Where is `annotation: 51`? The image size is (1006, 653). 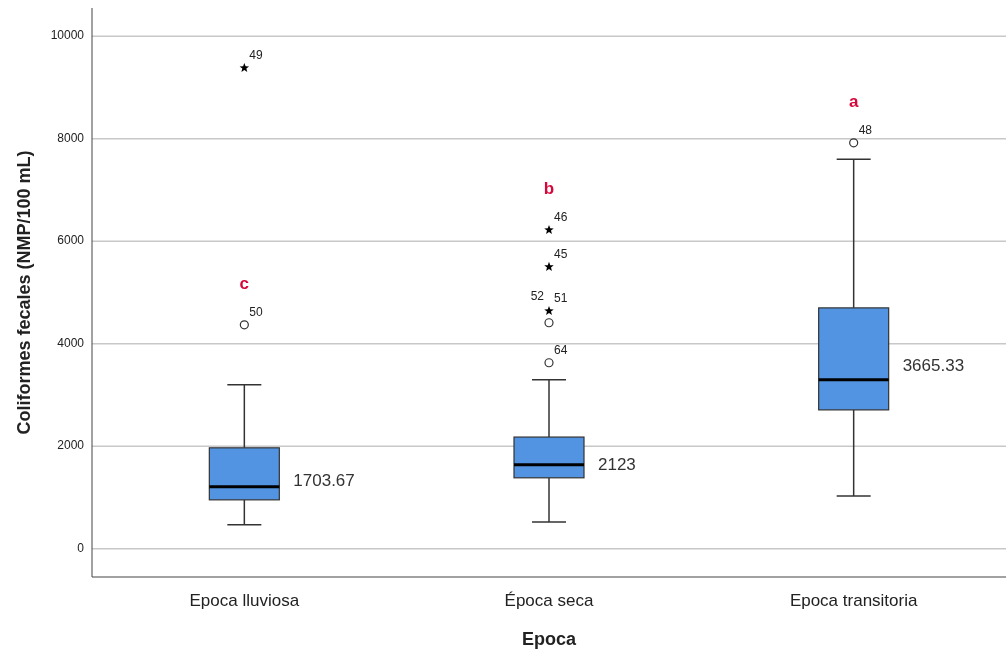 annotation: 51 is located at coordinates (561, 297).